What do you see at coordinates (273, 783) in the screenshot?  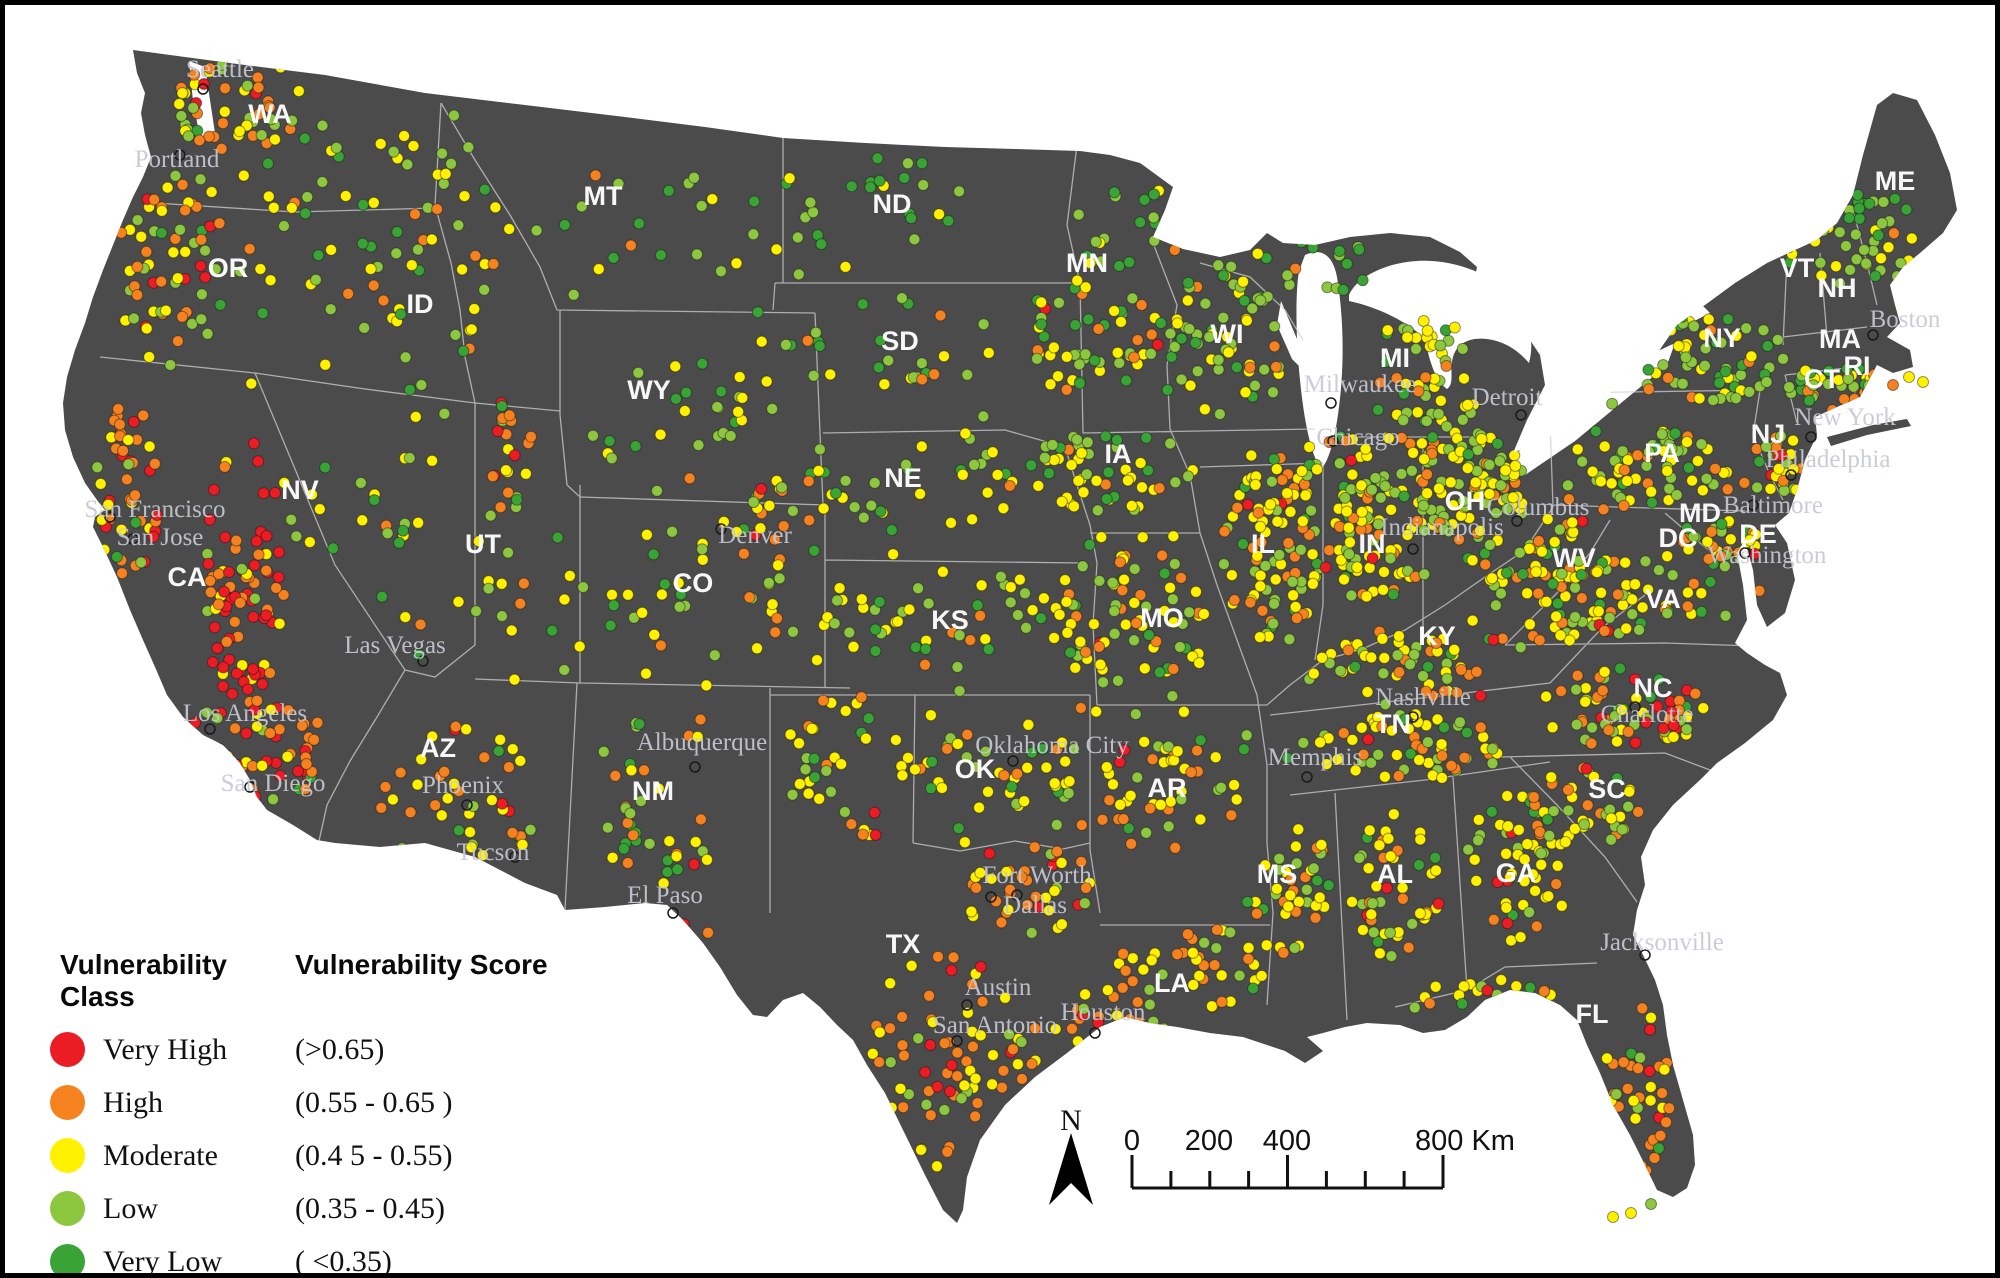 I see `city-label: San Diego` at bounding box center [273, 783].